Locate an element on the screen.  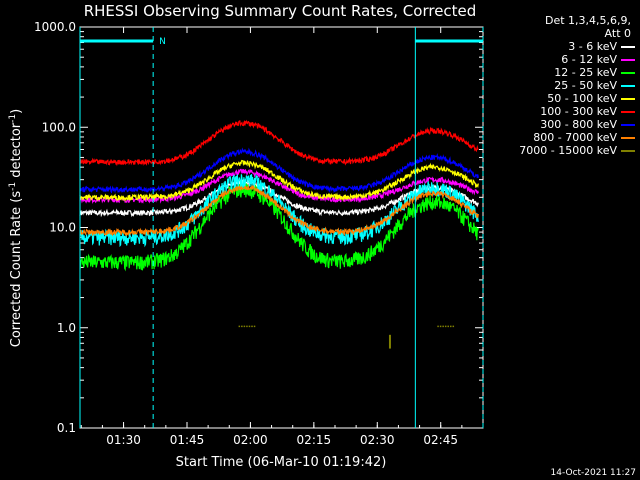
y-axis-label: Corrected Count Rate (s-1 detector-1) is located at coordinates (16, 228).